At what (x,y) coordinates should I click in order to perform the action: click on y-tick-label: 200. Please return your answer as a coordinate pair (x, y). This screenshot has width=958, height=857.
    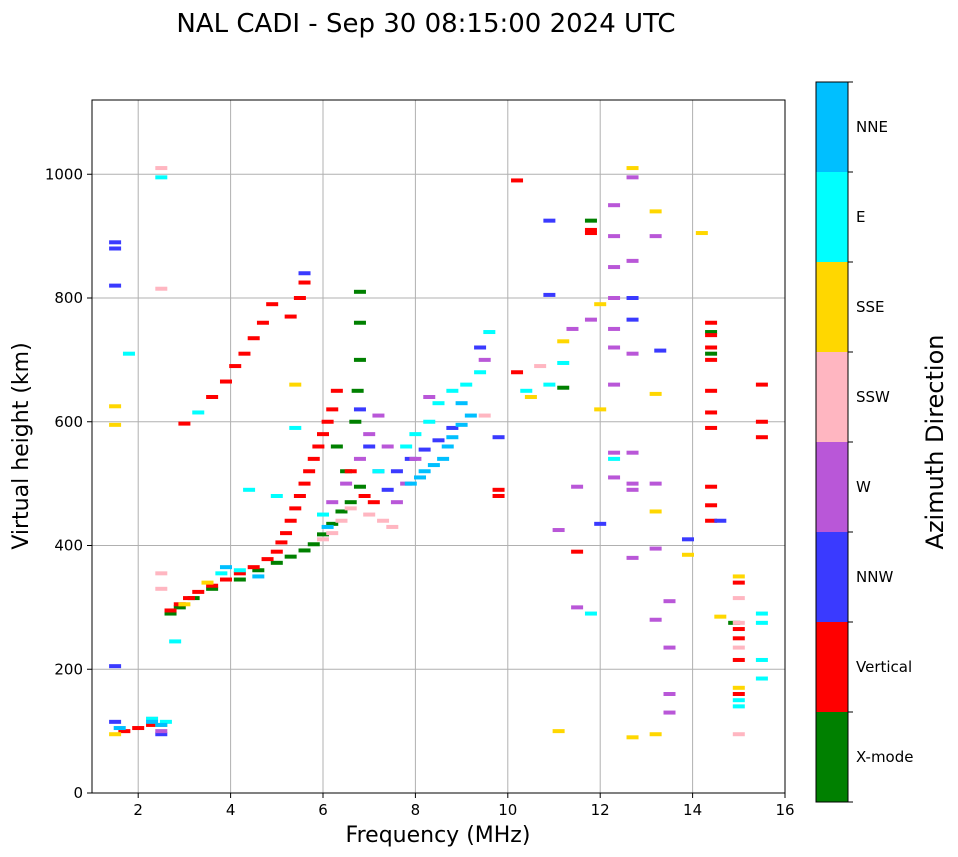
    Looking at the image, I should click on (68, 669).